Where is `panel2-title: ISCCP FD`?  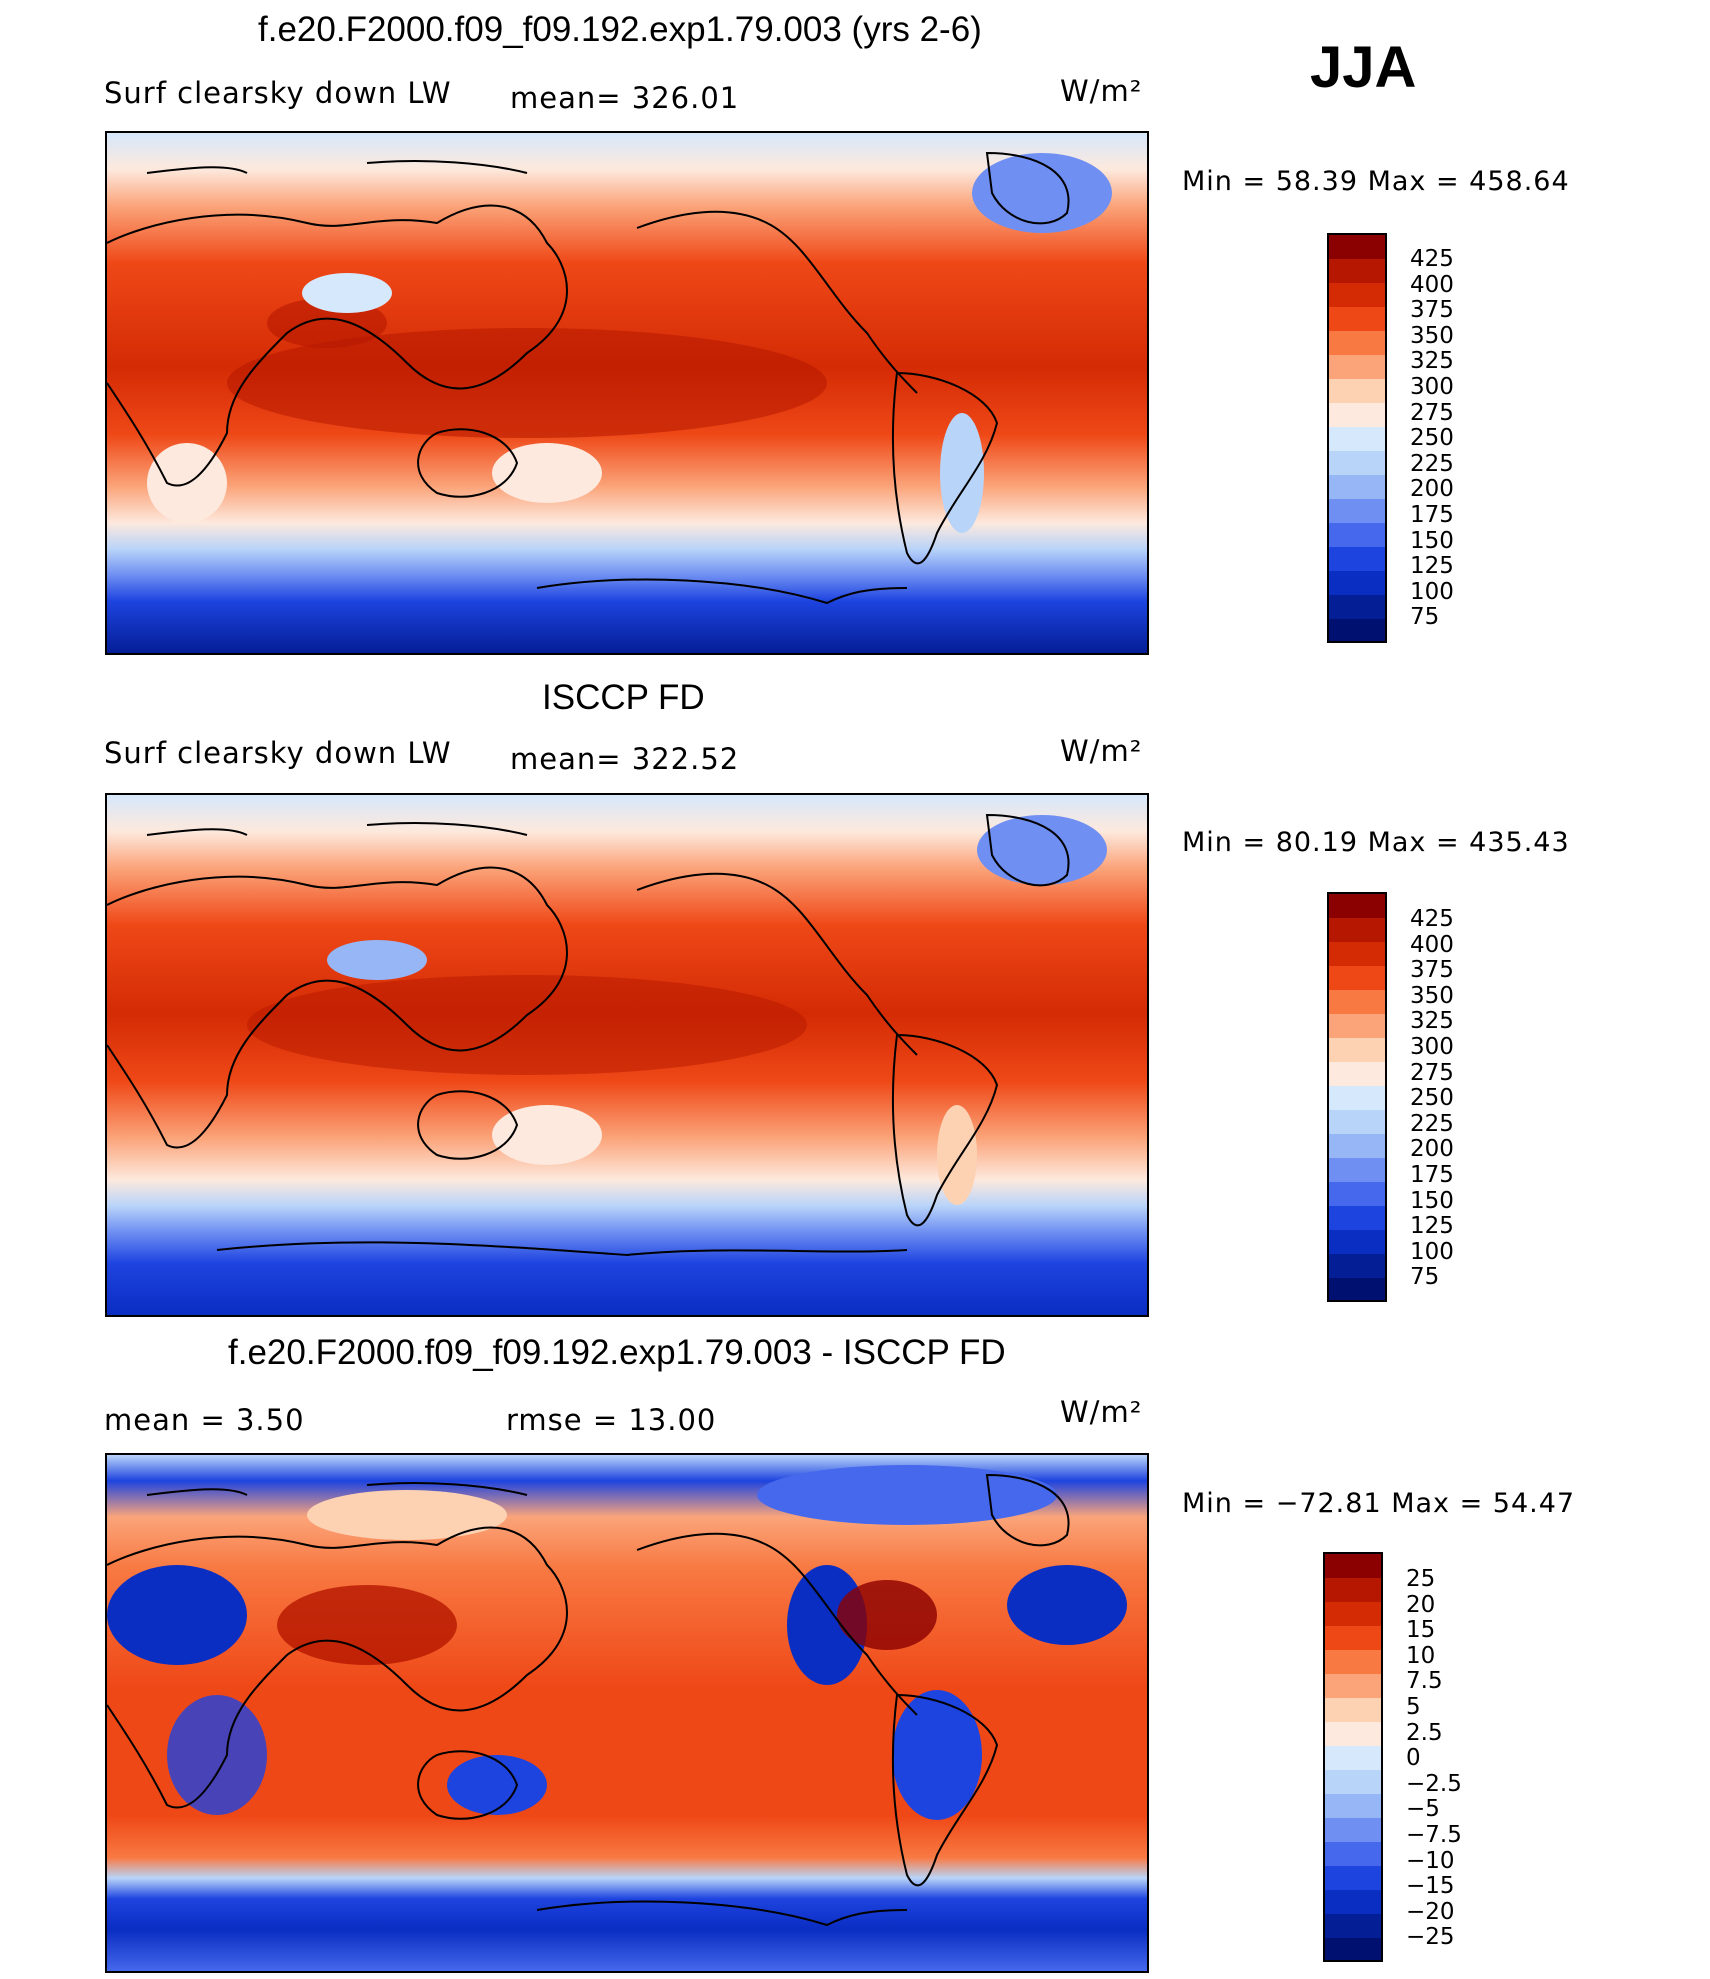 panel2-title: ISCCP FD is located at coordinates (623, 697).